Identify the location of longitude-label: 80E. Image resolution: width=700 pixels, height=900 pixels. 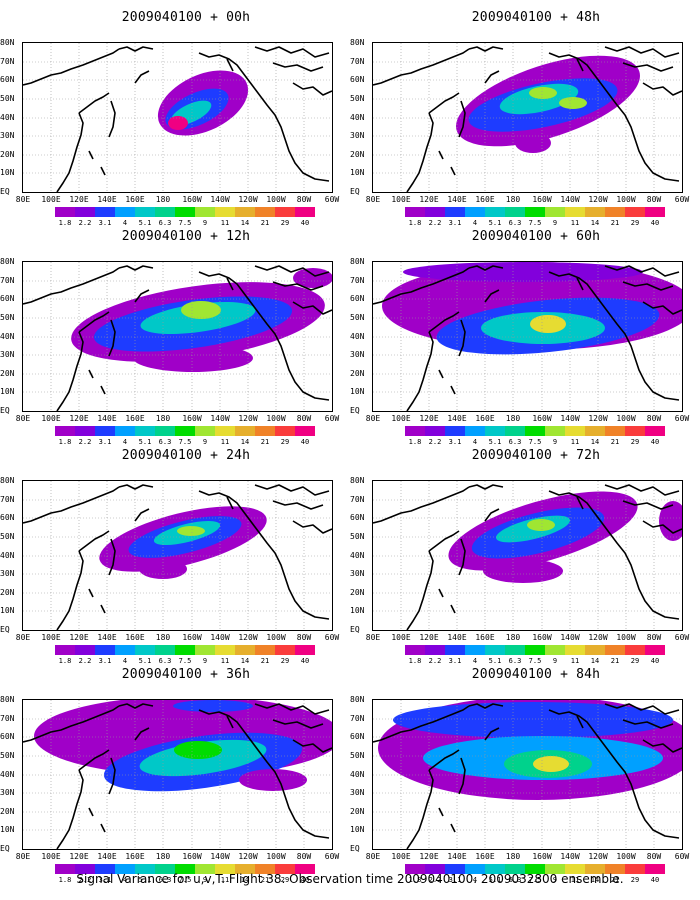
(373, 199).